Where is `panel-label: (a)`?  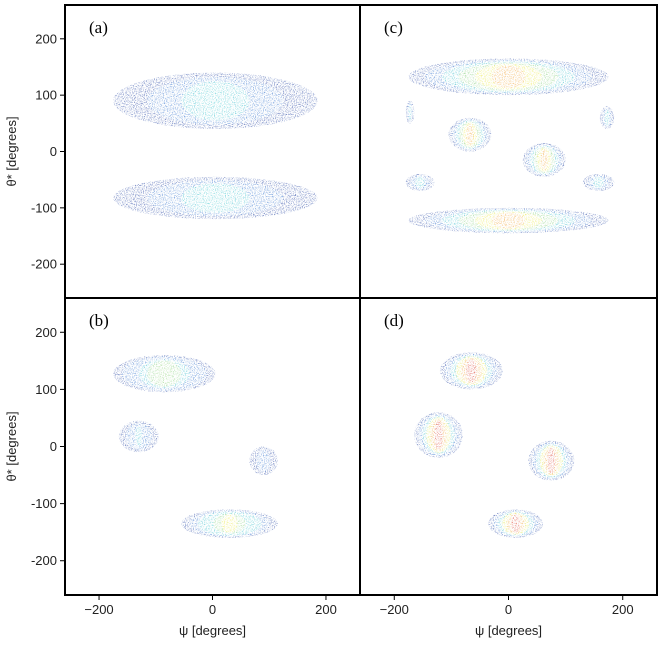 panel-label: (a) is located at coordinates (98, 27).